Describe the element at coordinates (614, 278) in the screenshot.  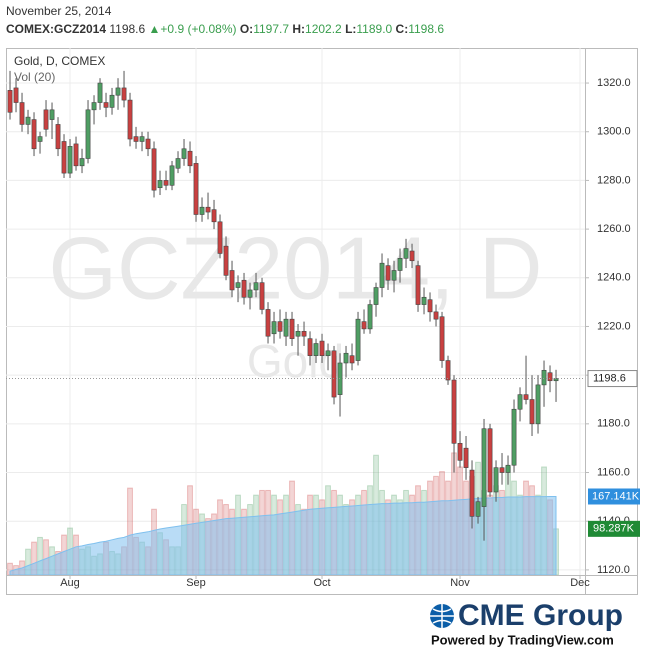
I see `y-tick-label: 1240.0` at that location.